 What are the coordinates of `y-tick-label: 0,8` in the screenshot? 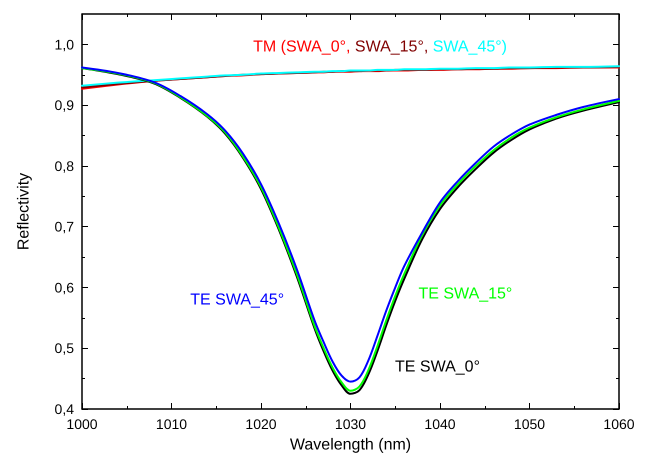 It's located at (64, 166).